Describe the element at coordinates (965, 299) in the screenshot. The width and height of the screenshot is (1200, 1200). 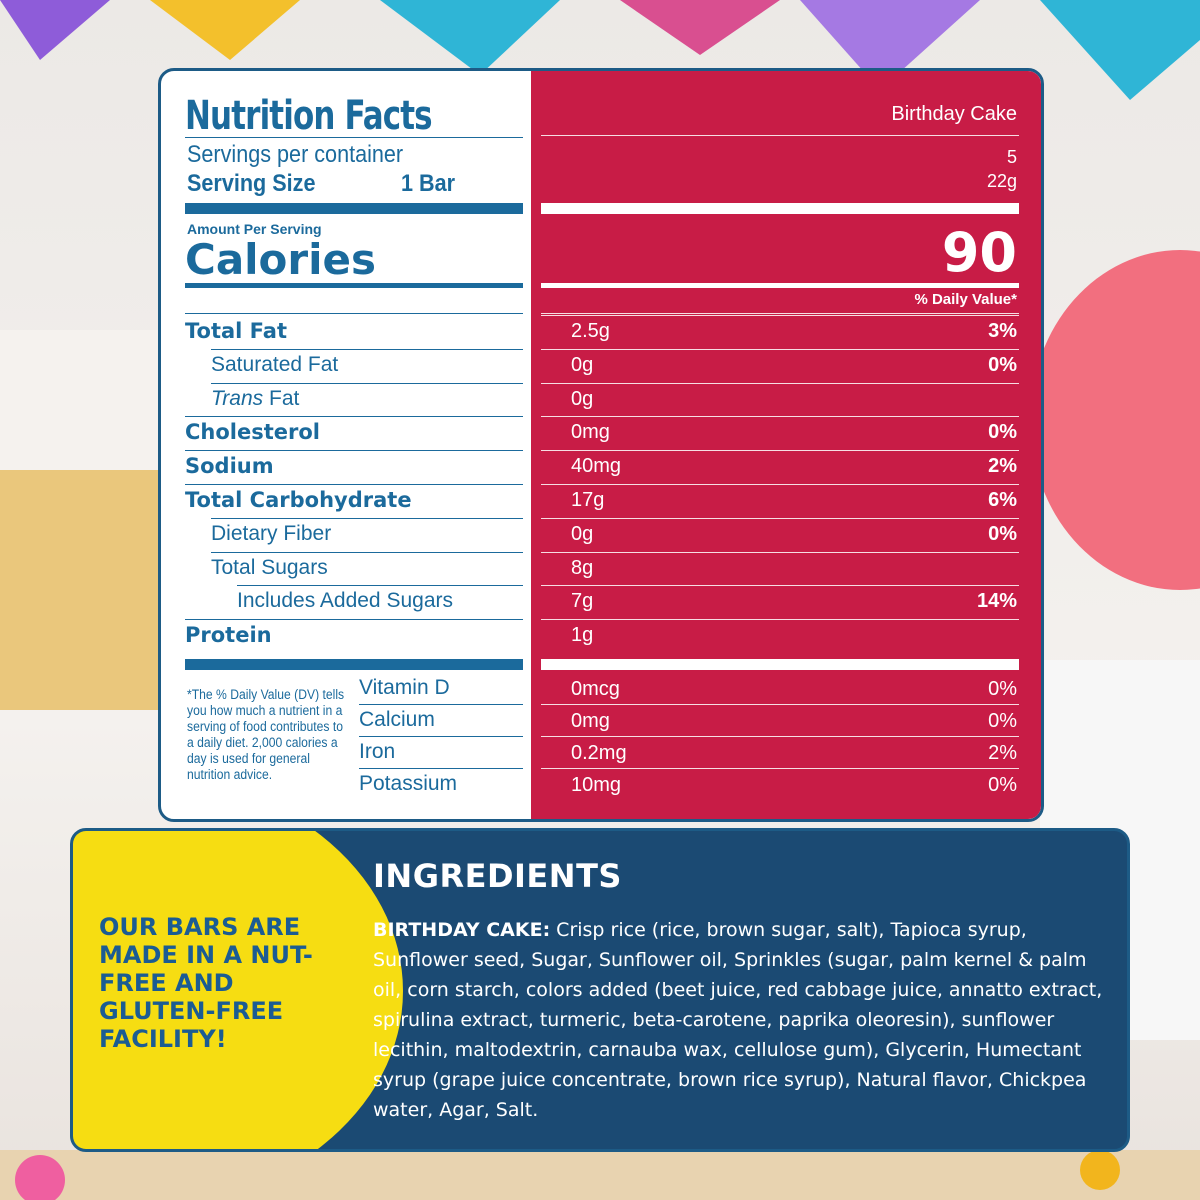
I see `daily-value-header: % Daily Value*` at that location.